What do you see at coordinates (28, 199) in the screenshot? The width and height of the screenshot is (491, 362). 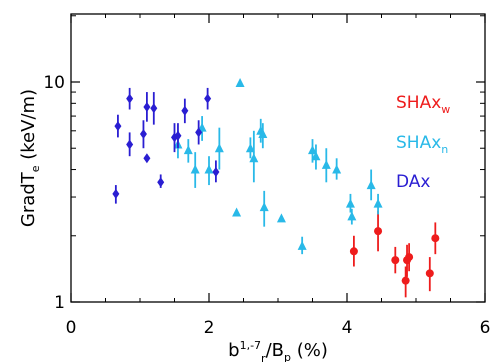 I see `y-axis-label-main: GradT` at bounding box center [28, 199].